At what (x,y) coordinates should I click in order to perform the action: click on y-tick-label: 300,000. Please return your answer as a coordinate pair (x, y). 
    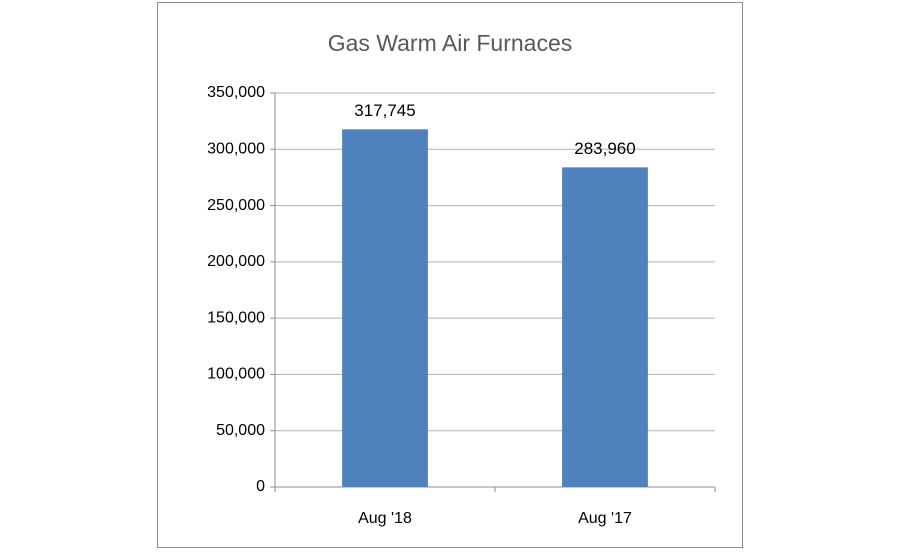
    Looking at the image, I should click on (236, 149).